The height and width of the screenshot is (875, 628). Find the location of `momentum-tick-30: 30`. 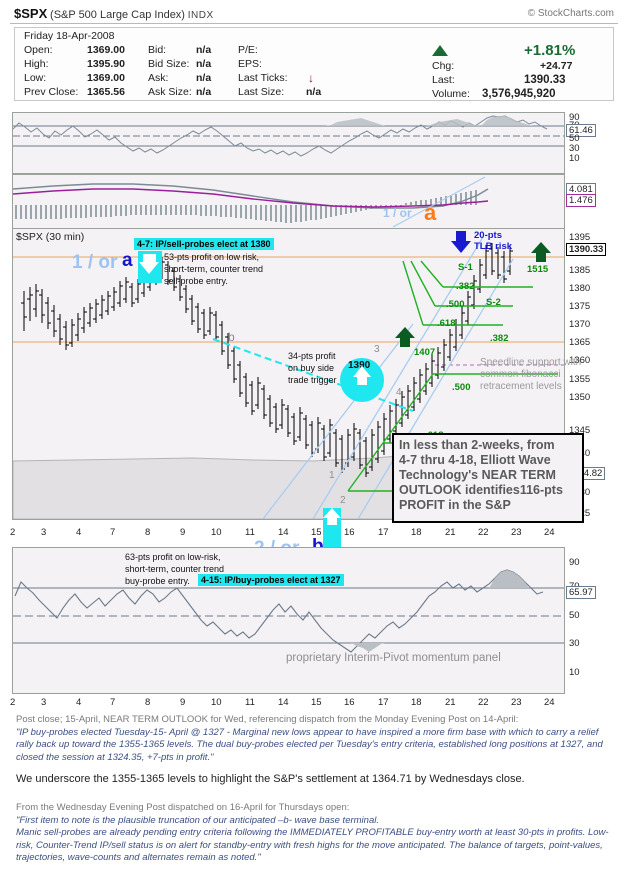

momentum-tick-30: 30 is located at coordinates (574, 643).